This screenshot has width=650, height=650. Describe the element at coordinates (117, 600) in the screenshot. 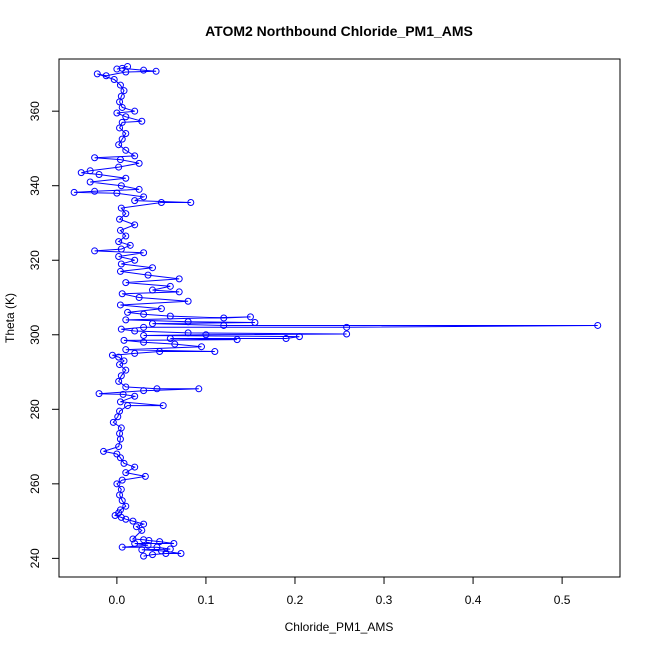

I see `x-tick-label: 0.0` at that location.